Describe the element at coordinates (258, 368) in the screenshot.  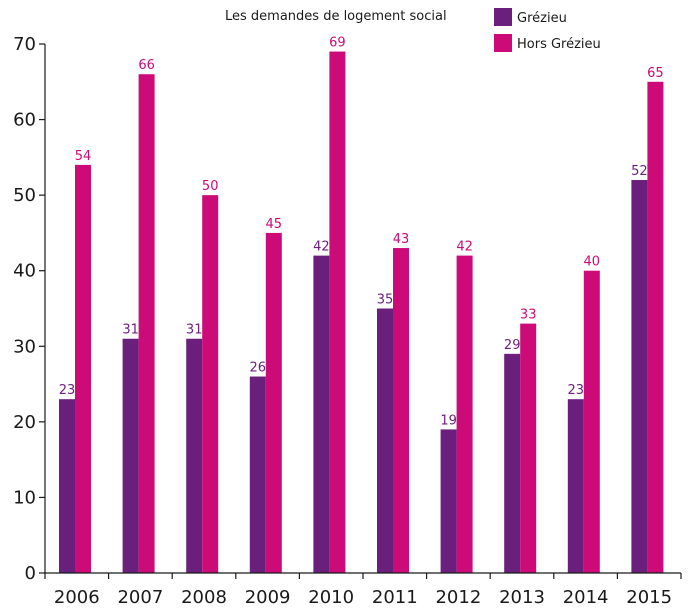
I see `data-label-grezieu: 26` at that location.